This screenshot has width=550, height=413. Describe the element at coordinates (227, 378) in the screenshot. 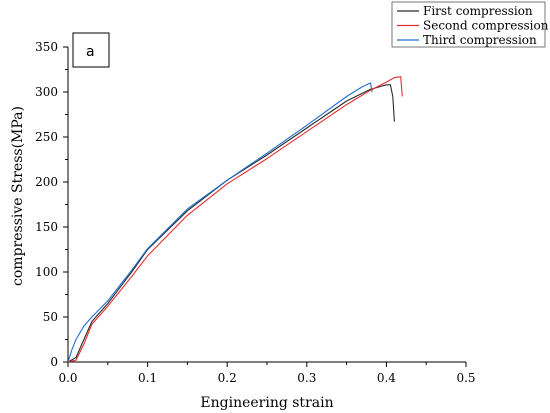

I see `x-tick-label: 0.2` at that location.